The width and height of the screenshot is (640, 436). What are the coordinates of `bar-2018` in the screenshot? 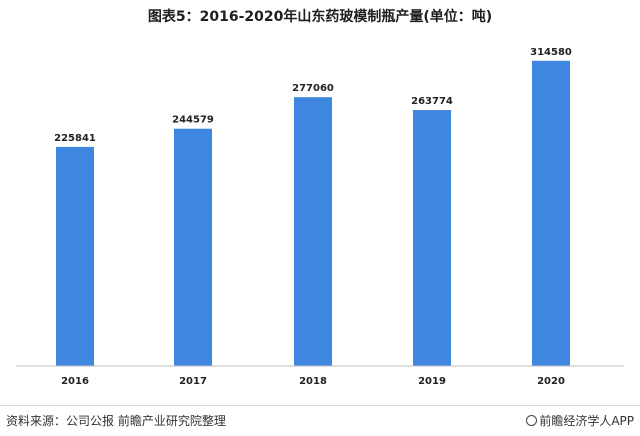 It's located at (313, 231).